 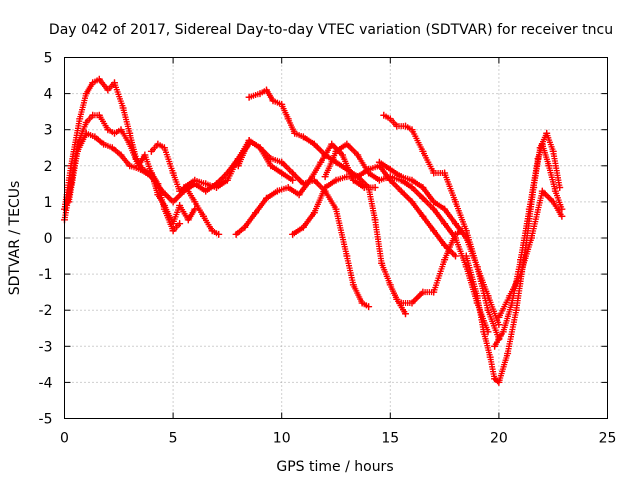 What do you see at coordinates (48, 95) in the screenshot?
I see `y-tick-label: 4` at bounding box center [48, 95].